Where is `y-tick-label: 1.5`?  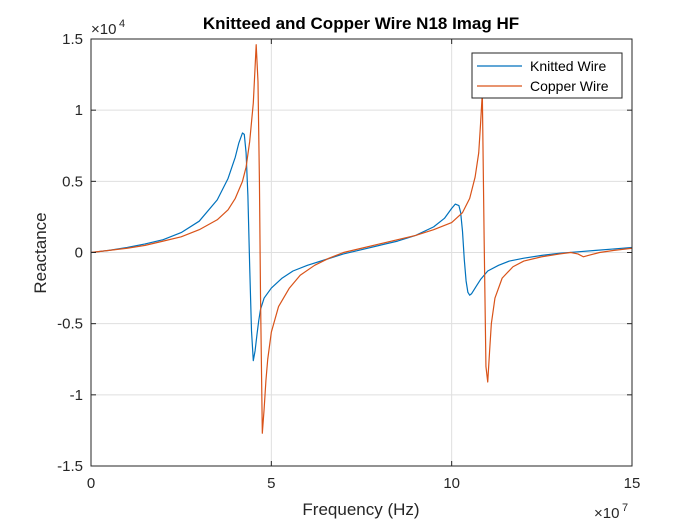 y-tick-label: 1.5 is located at coordinates (72, 39).